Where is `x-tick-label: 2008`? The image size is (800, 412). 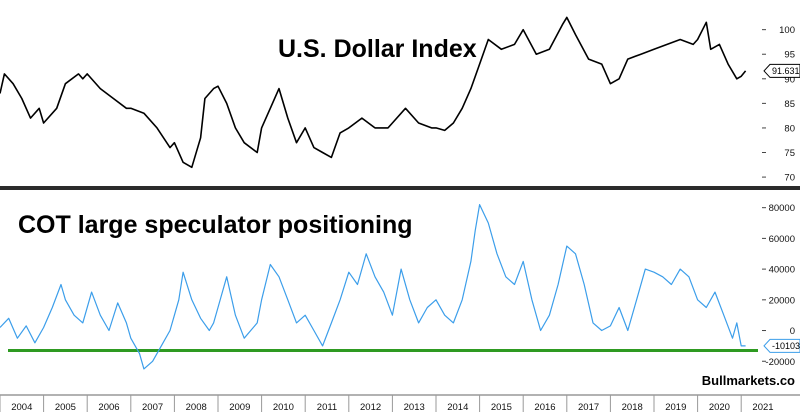 x-tick-label: 2008 is located at coordinates (196, 407).